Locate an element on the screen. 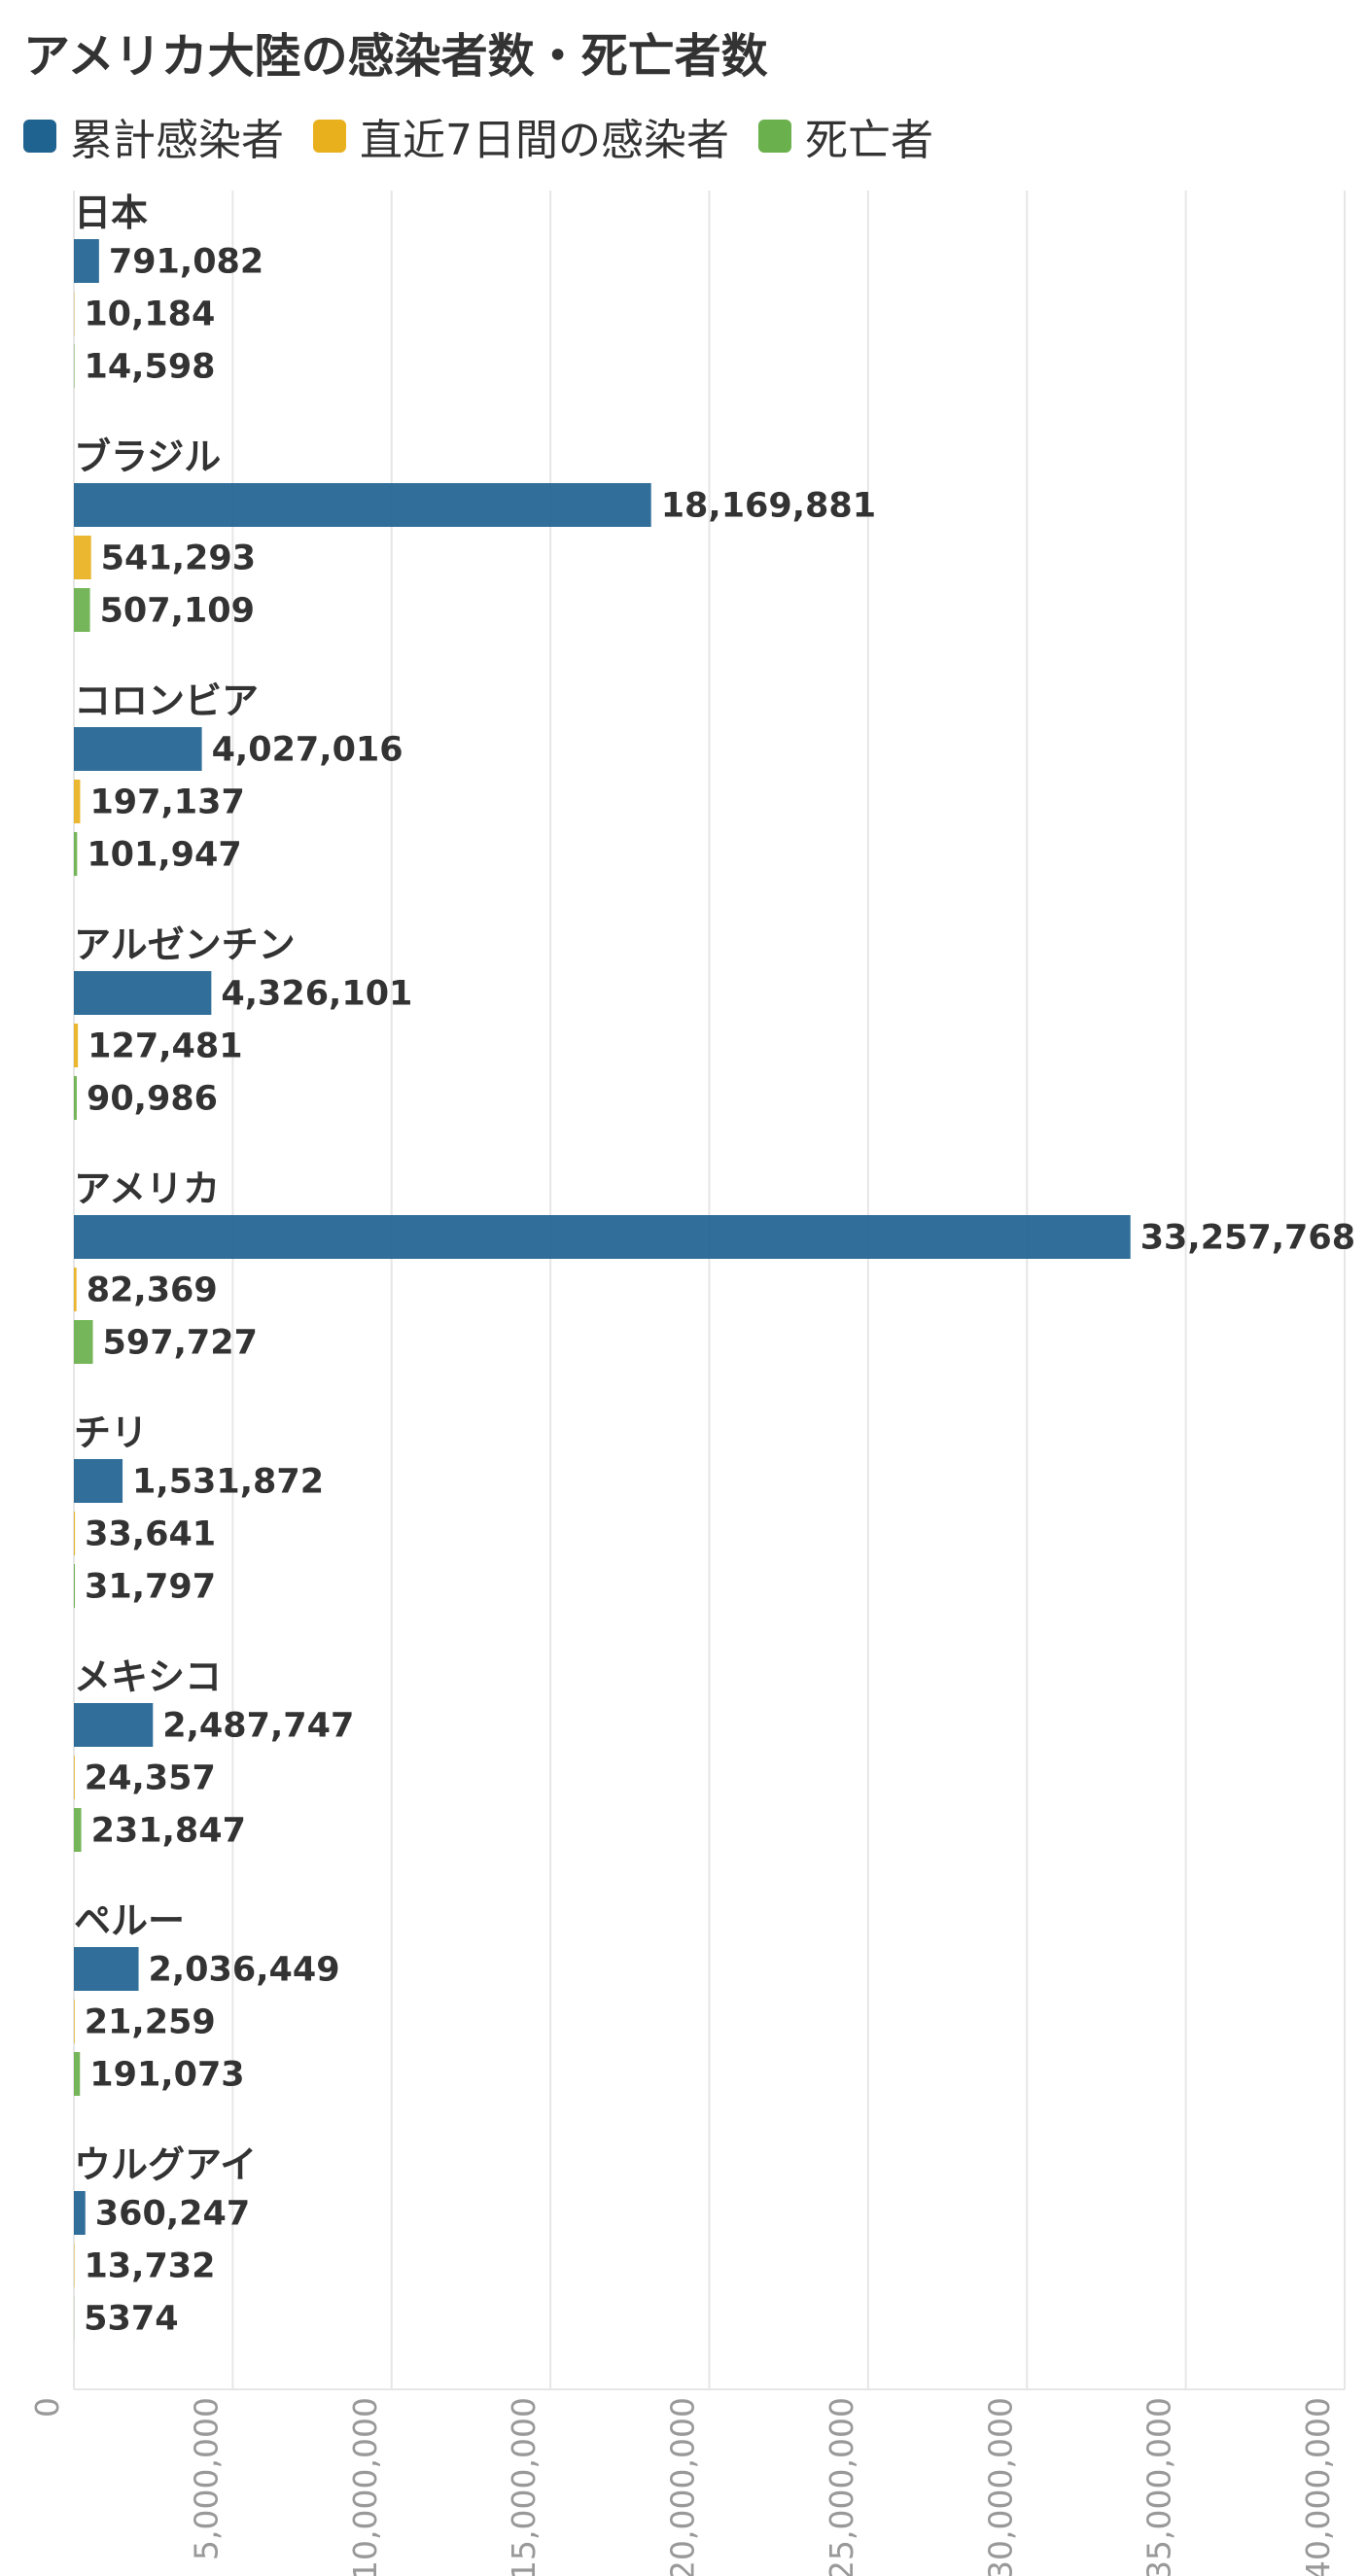  legend-label-deaths: 死亡者 is located at coordinates (869, 140).